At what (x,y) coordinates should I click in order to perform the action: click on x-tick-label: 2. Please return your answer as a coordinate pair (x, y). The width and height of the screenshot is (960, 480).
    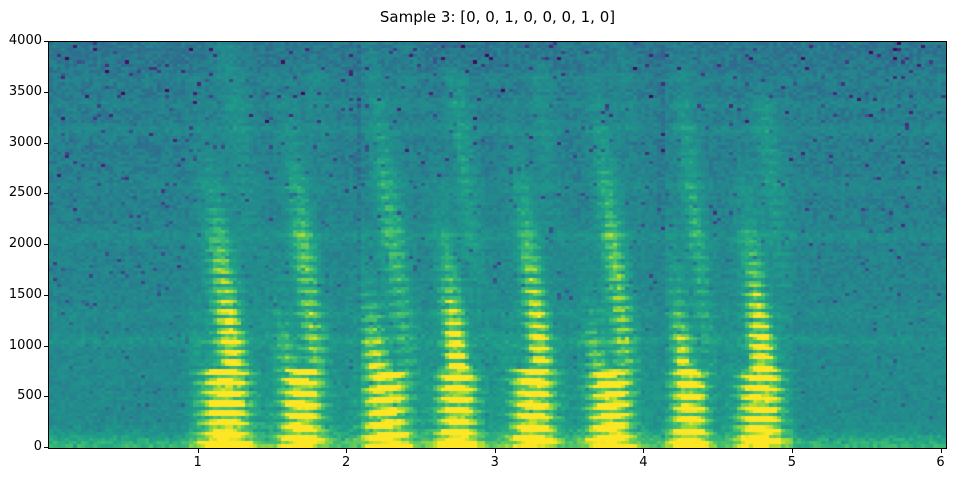
    Looking at the image, I should click on (346, 462).